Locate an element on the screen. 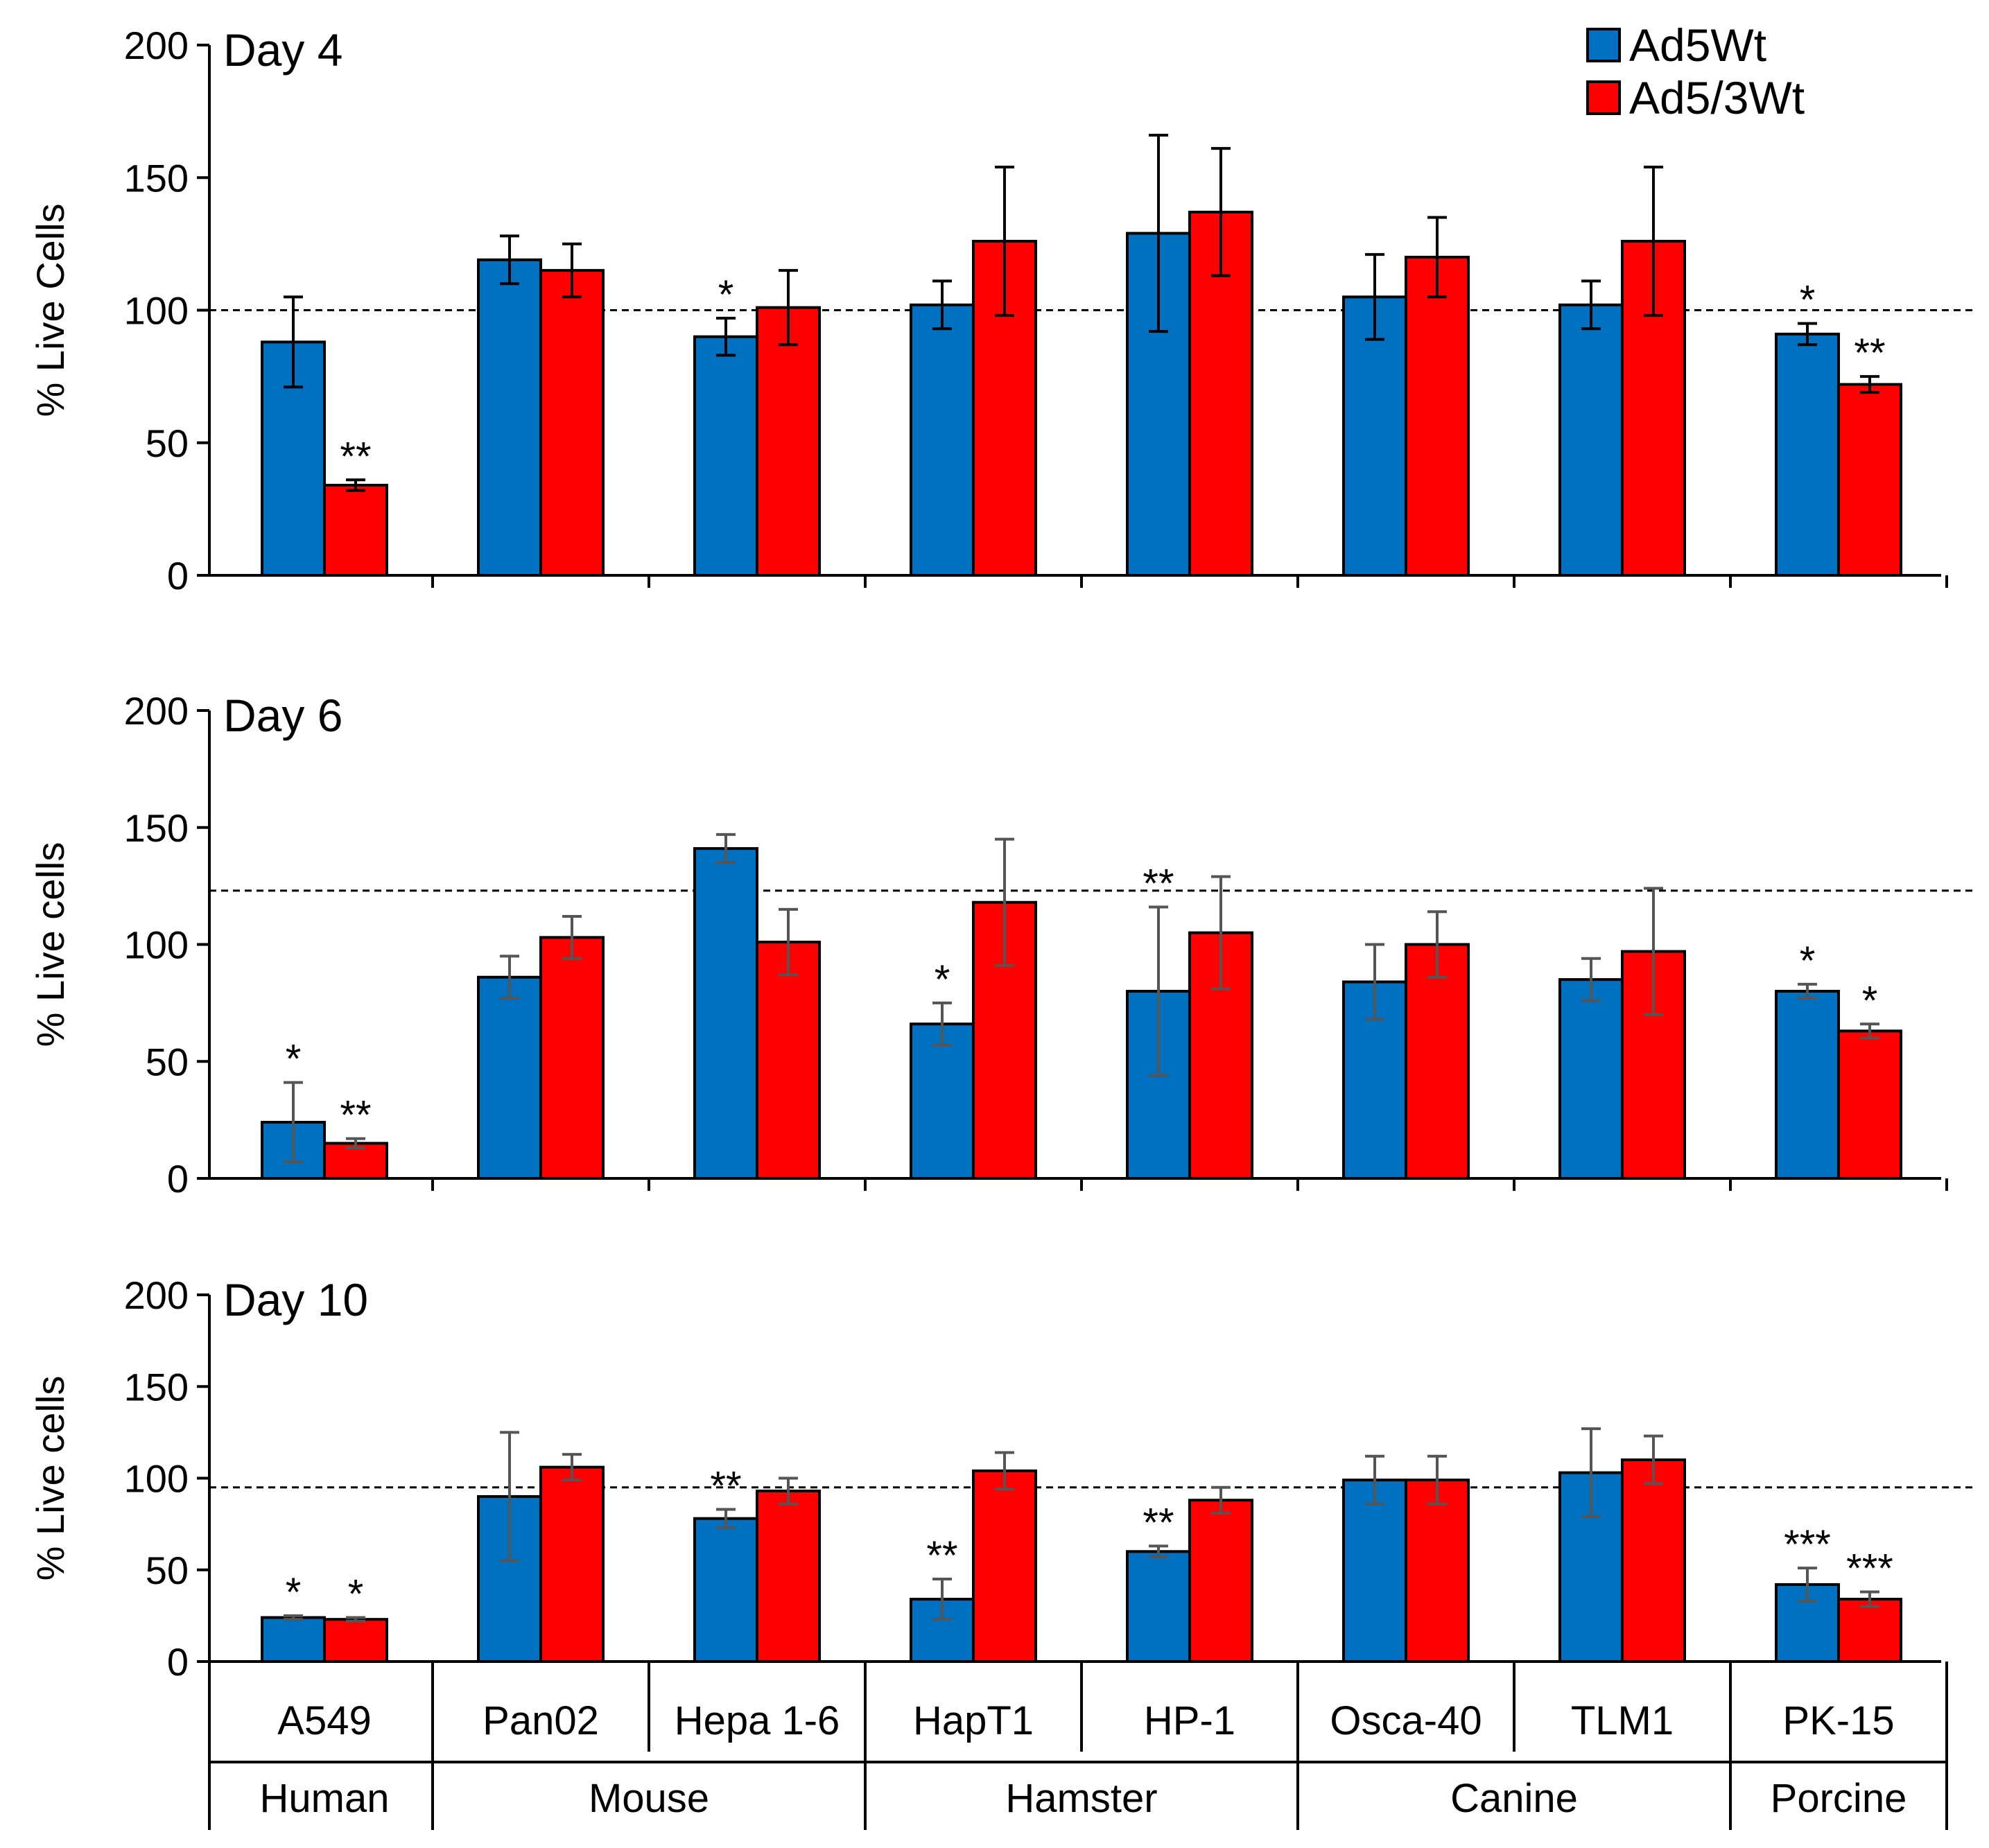 This screenshot has height=1848, width=1989. category-label-hapt1: HapT1 is located at coordinates (974, 1721).